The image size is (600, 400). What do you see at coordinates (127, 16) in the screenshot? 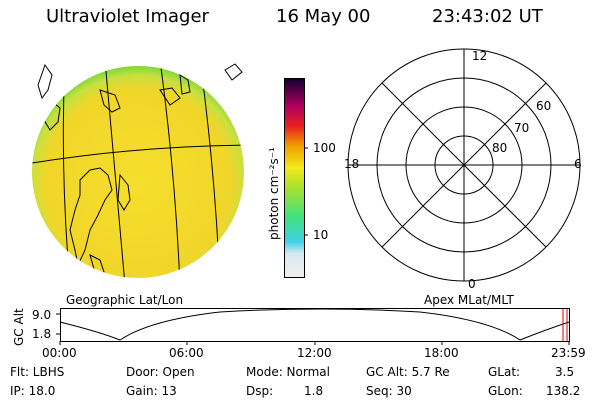
I see `title: Ultraviolet Imager` at bounding box center [127, 16].